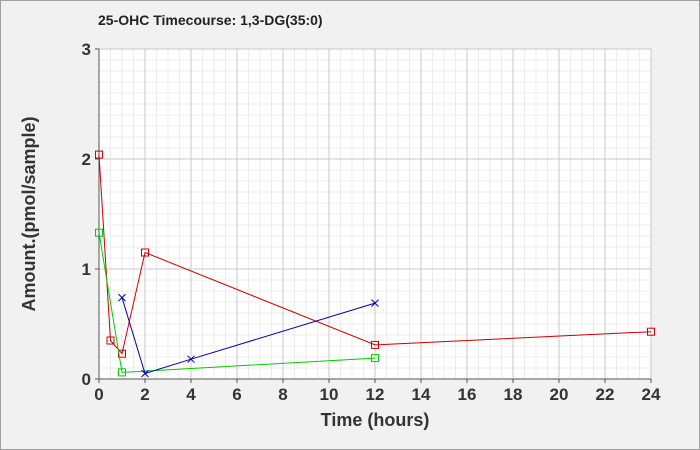 This screenshot has width=700, height=450. I want to click on x-tick-label: 14, so click(421, 394).